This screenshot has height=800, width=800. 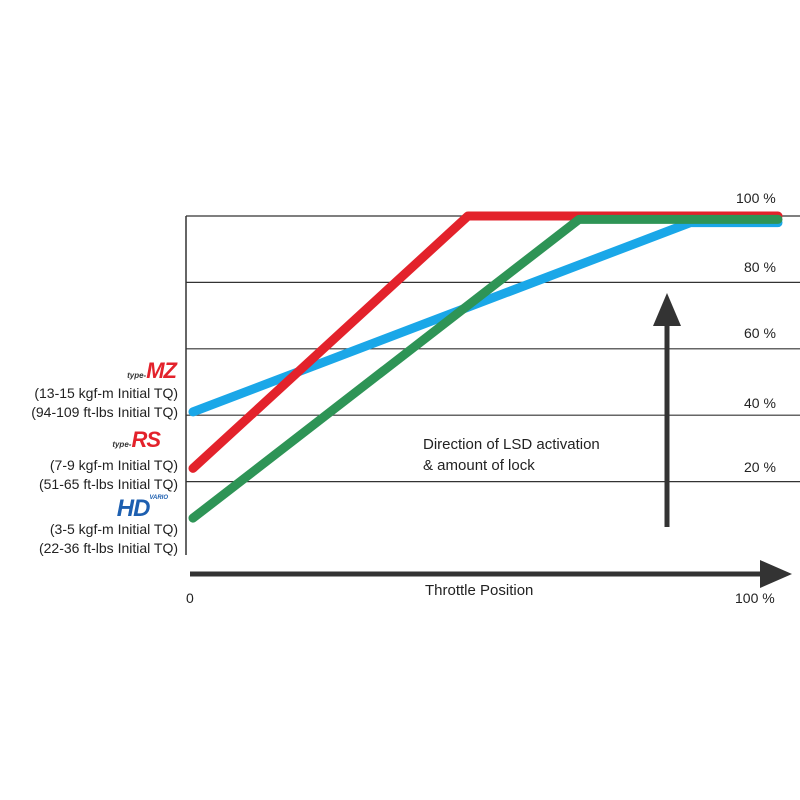 I want to click on x-axis-label: Throttle Position, so click(x=479, y=590).